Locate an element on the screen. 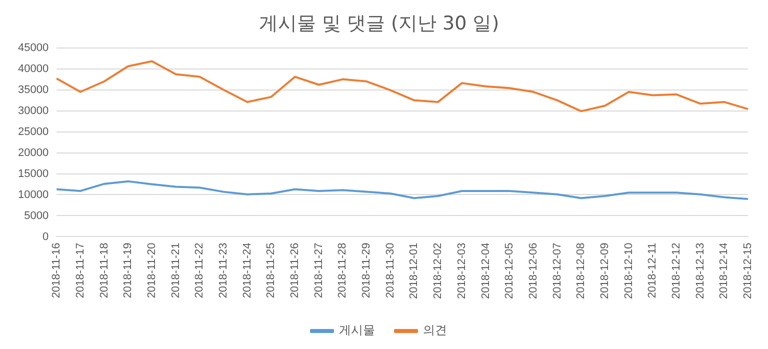  legend-label: 의견 is located at coordinates (435, 330).